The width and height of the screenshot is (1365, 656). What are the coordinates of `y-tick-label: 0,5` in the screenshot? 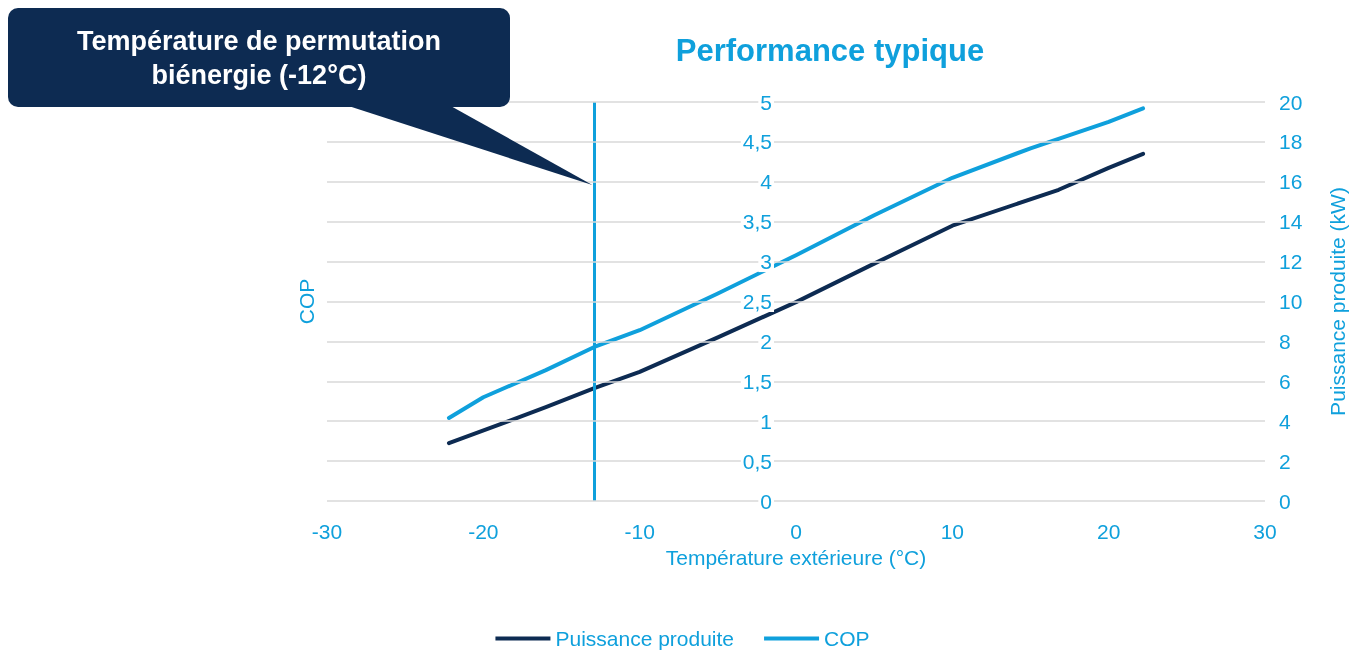 It's located at (757, 461).